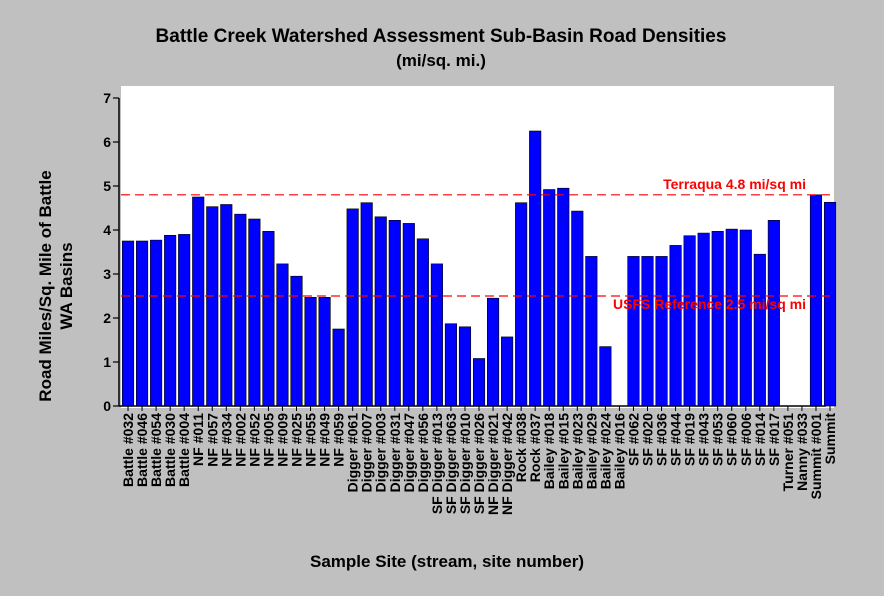 The width and height of the screenshot is (884, 596). Describe the element at coordinates (156, 450) in the screenshot. I see `x-tick-label: Battle #054` at that location.